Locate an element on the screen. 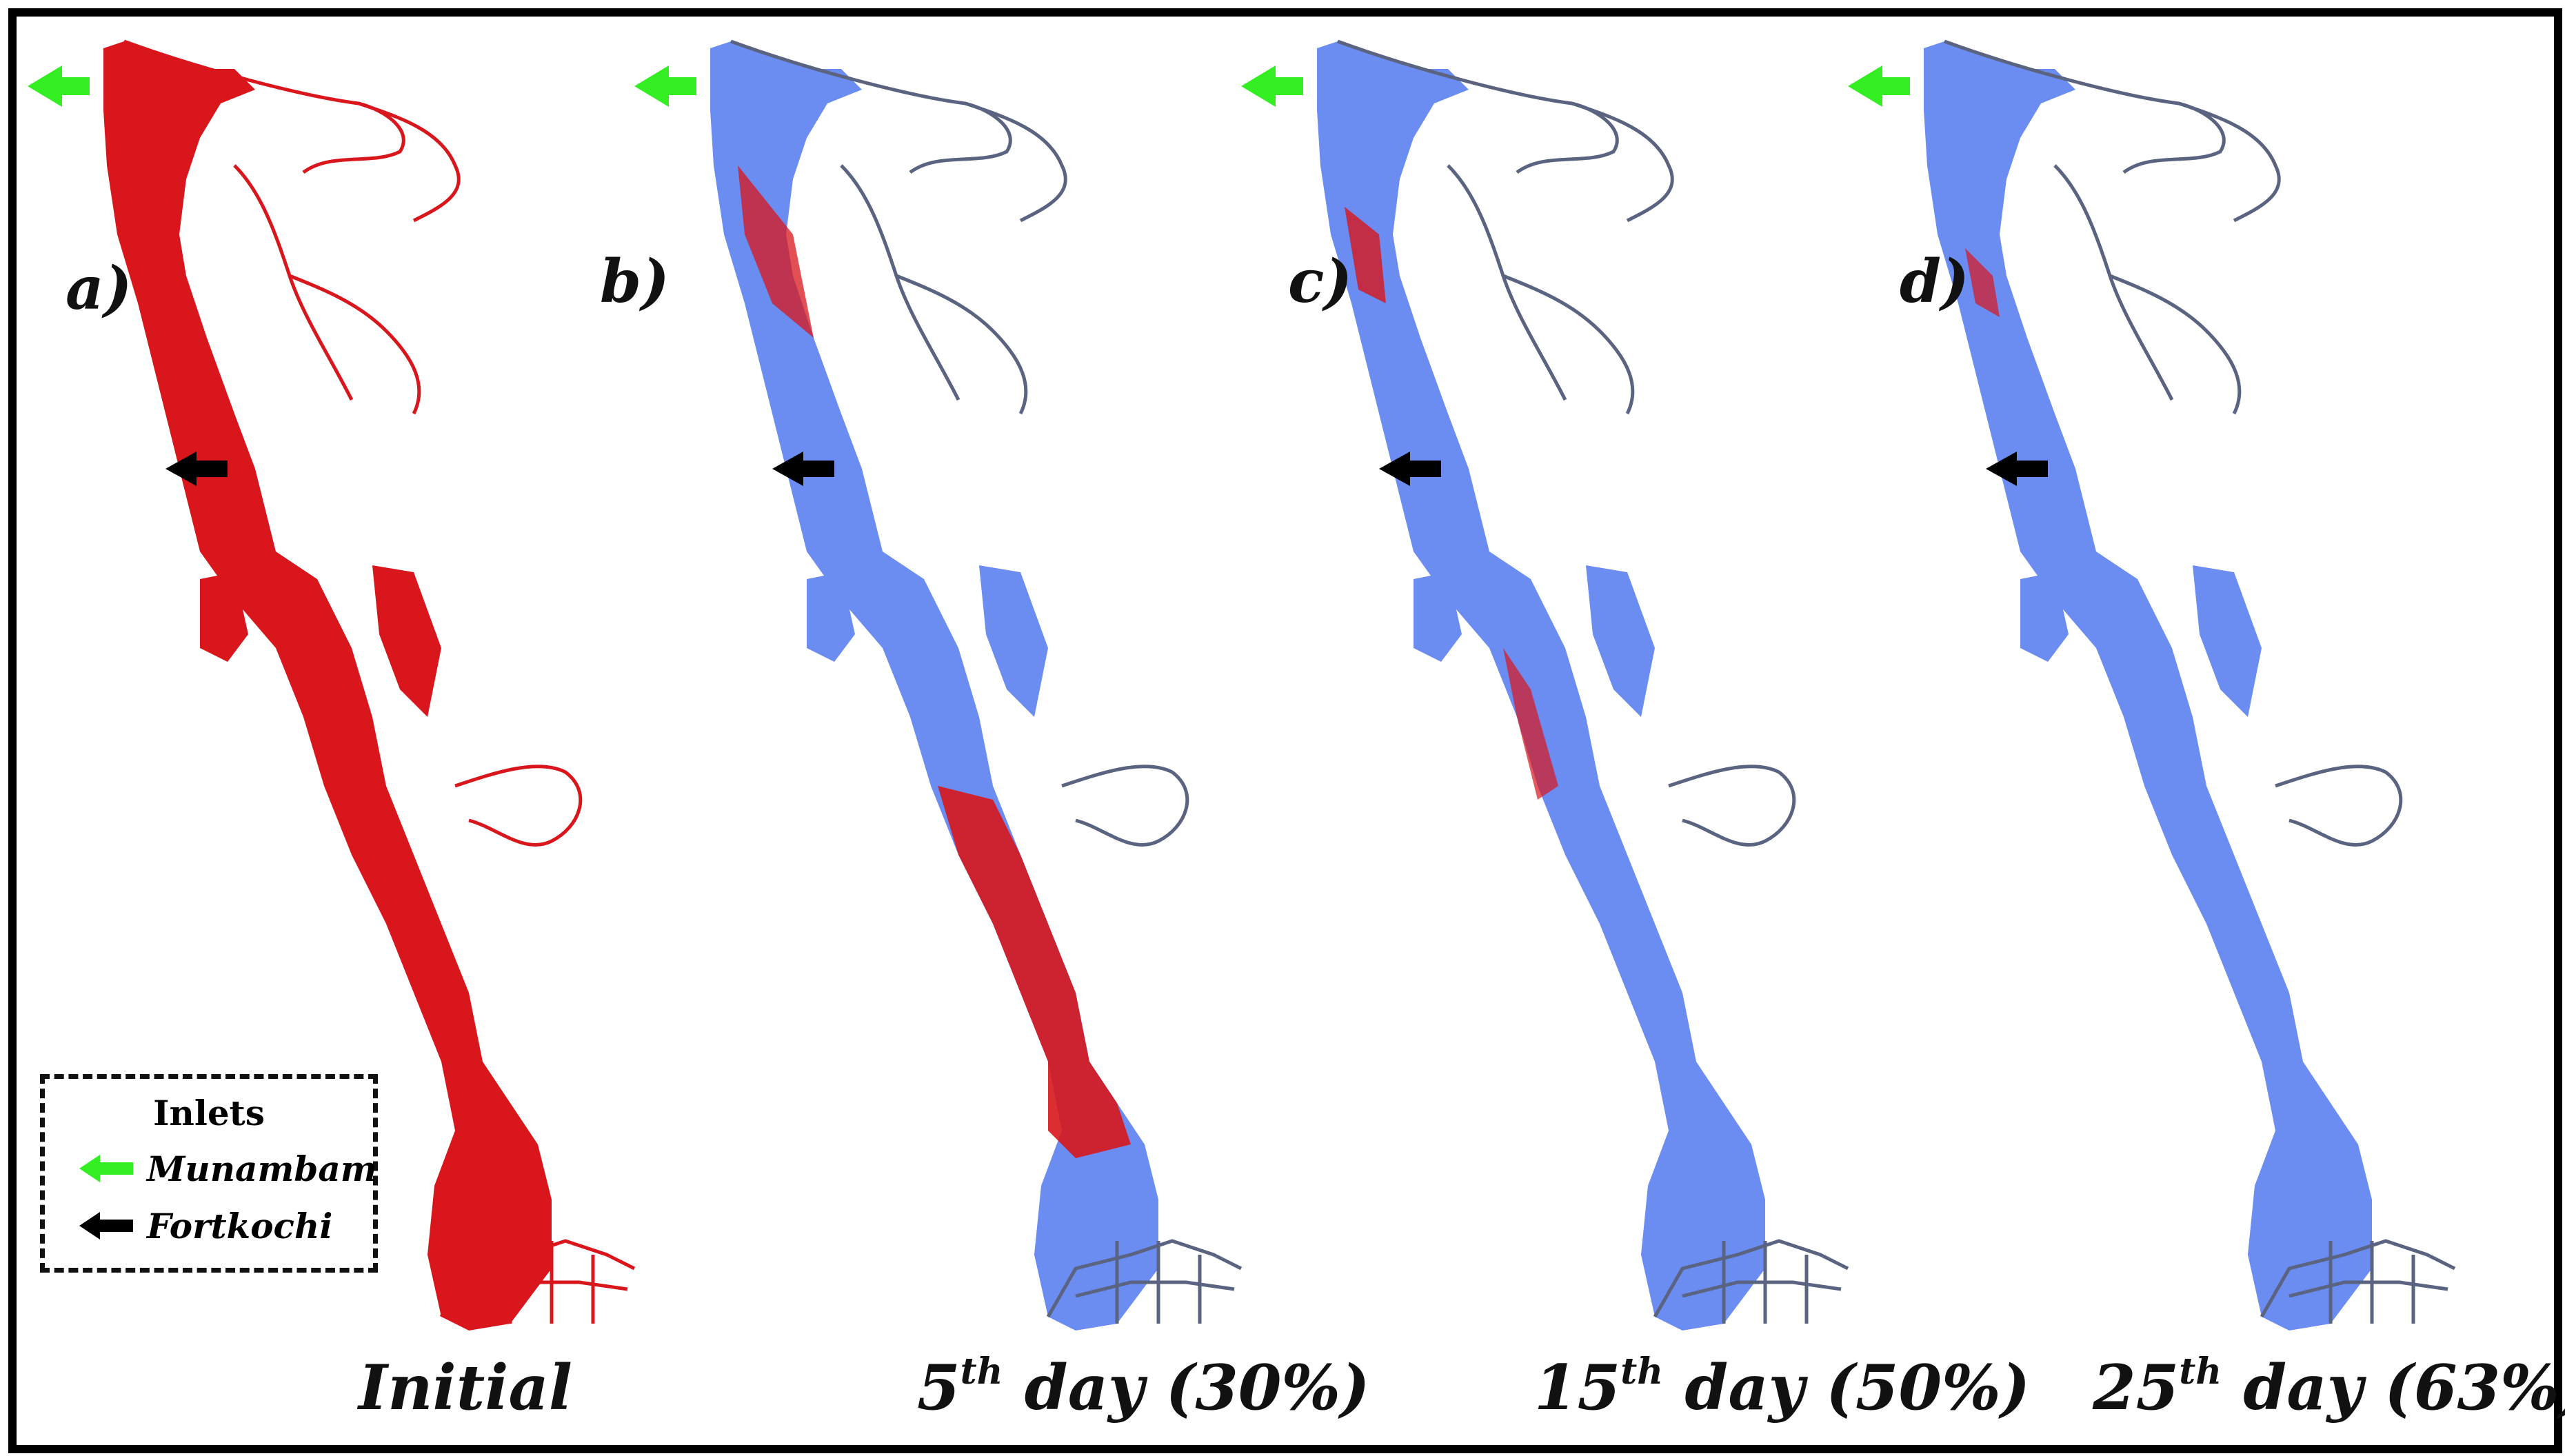  panel-label-c: c) is located at coordinates (1320, 281).